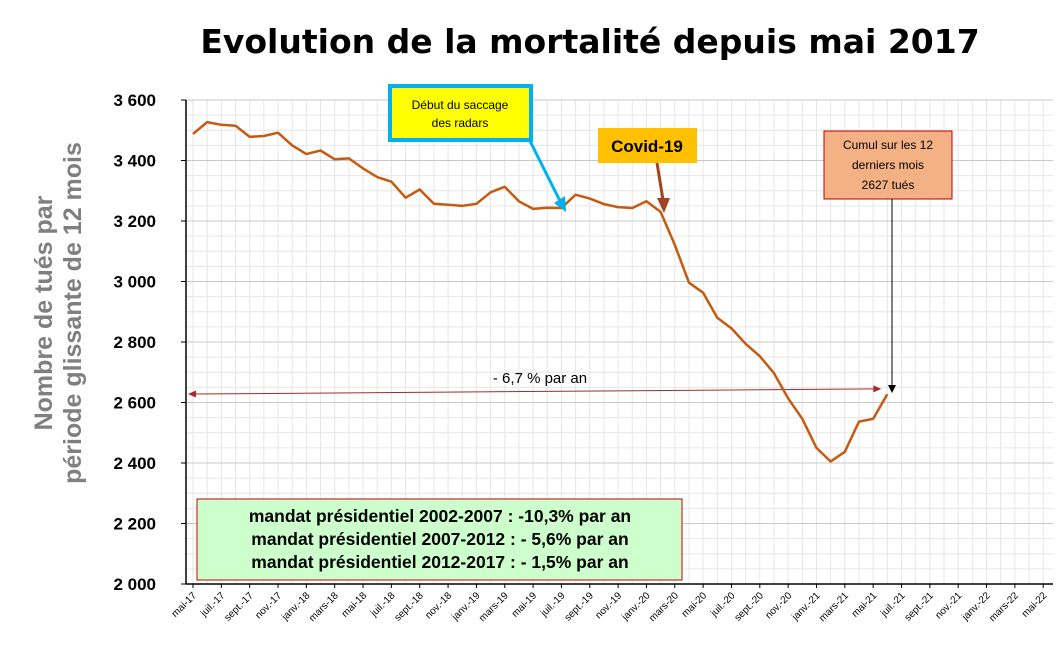 This screenshot has width=1063, height=645. Describe the element at coordinates (134, 282) in the screenshot. I see `y-tick-label: 3 000` at that location.